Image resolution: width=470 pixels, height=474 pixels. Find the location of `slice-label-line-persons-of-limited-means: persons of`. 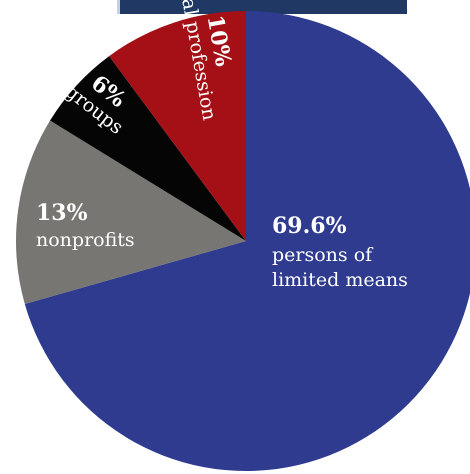

slice-label-line-persons-of-limited-means: persons of is located at coordinates (323, 255).